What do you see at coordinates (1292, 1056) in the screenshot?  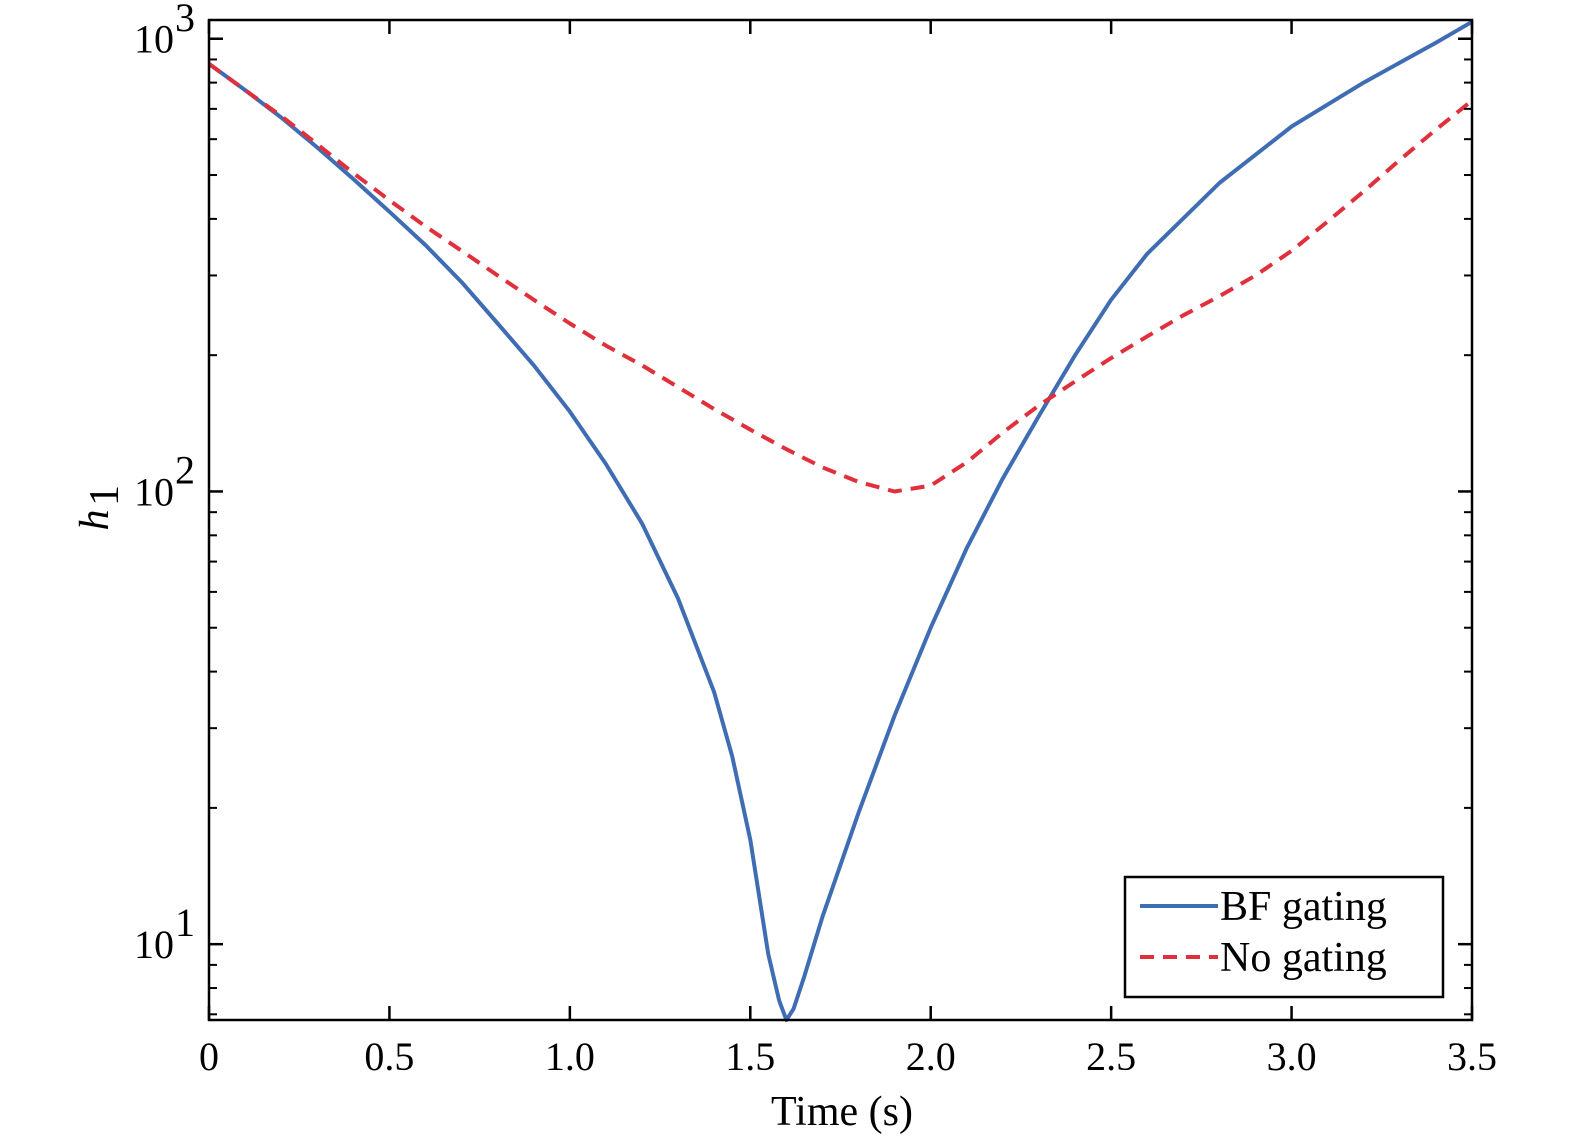 I see `x-tick-label: 3.0` at bounding box center [1292, 1056].